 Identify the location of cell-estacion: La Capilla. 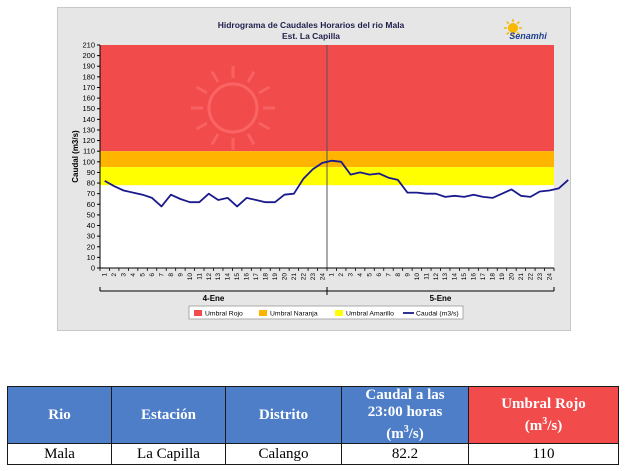
(168, 454).